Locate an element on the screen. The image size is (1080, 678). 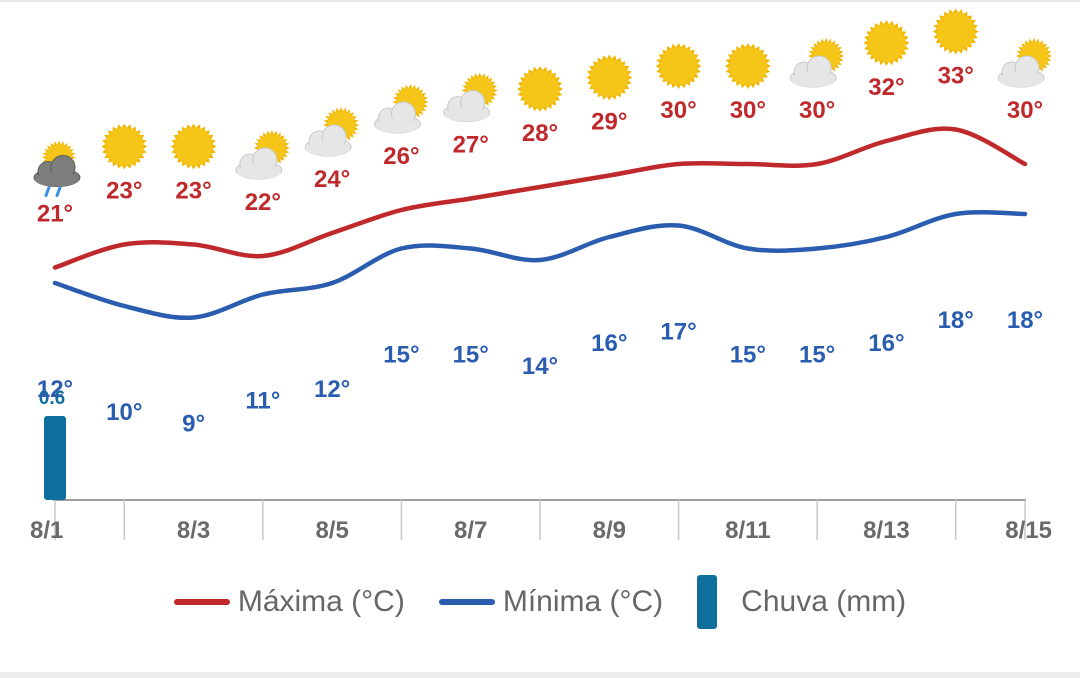
min-temp-label: 10° is located at coordinates (124, 412).